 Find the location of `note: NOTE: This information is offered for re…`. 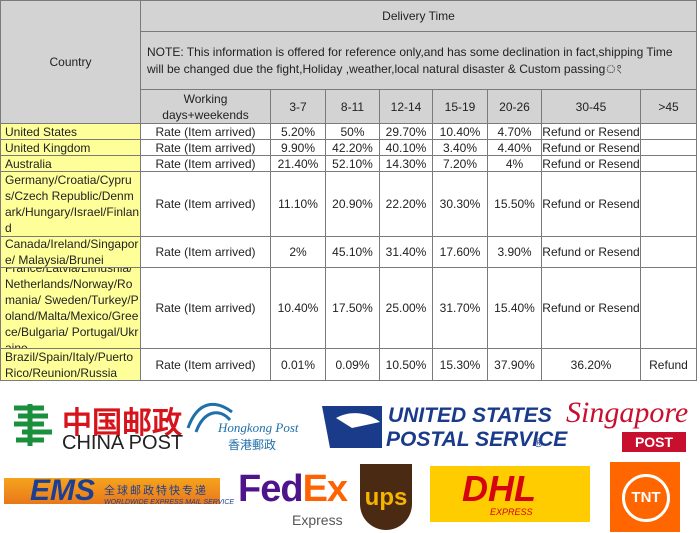

note: NOTE: This information is offered for re… is located at coordinates (419, 61).